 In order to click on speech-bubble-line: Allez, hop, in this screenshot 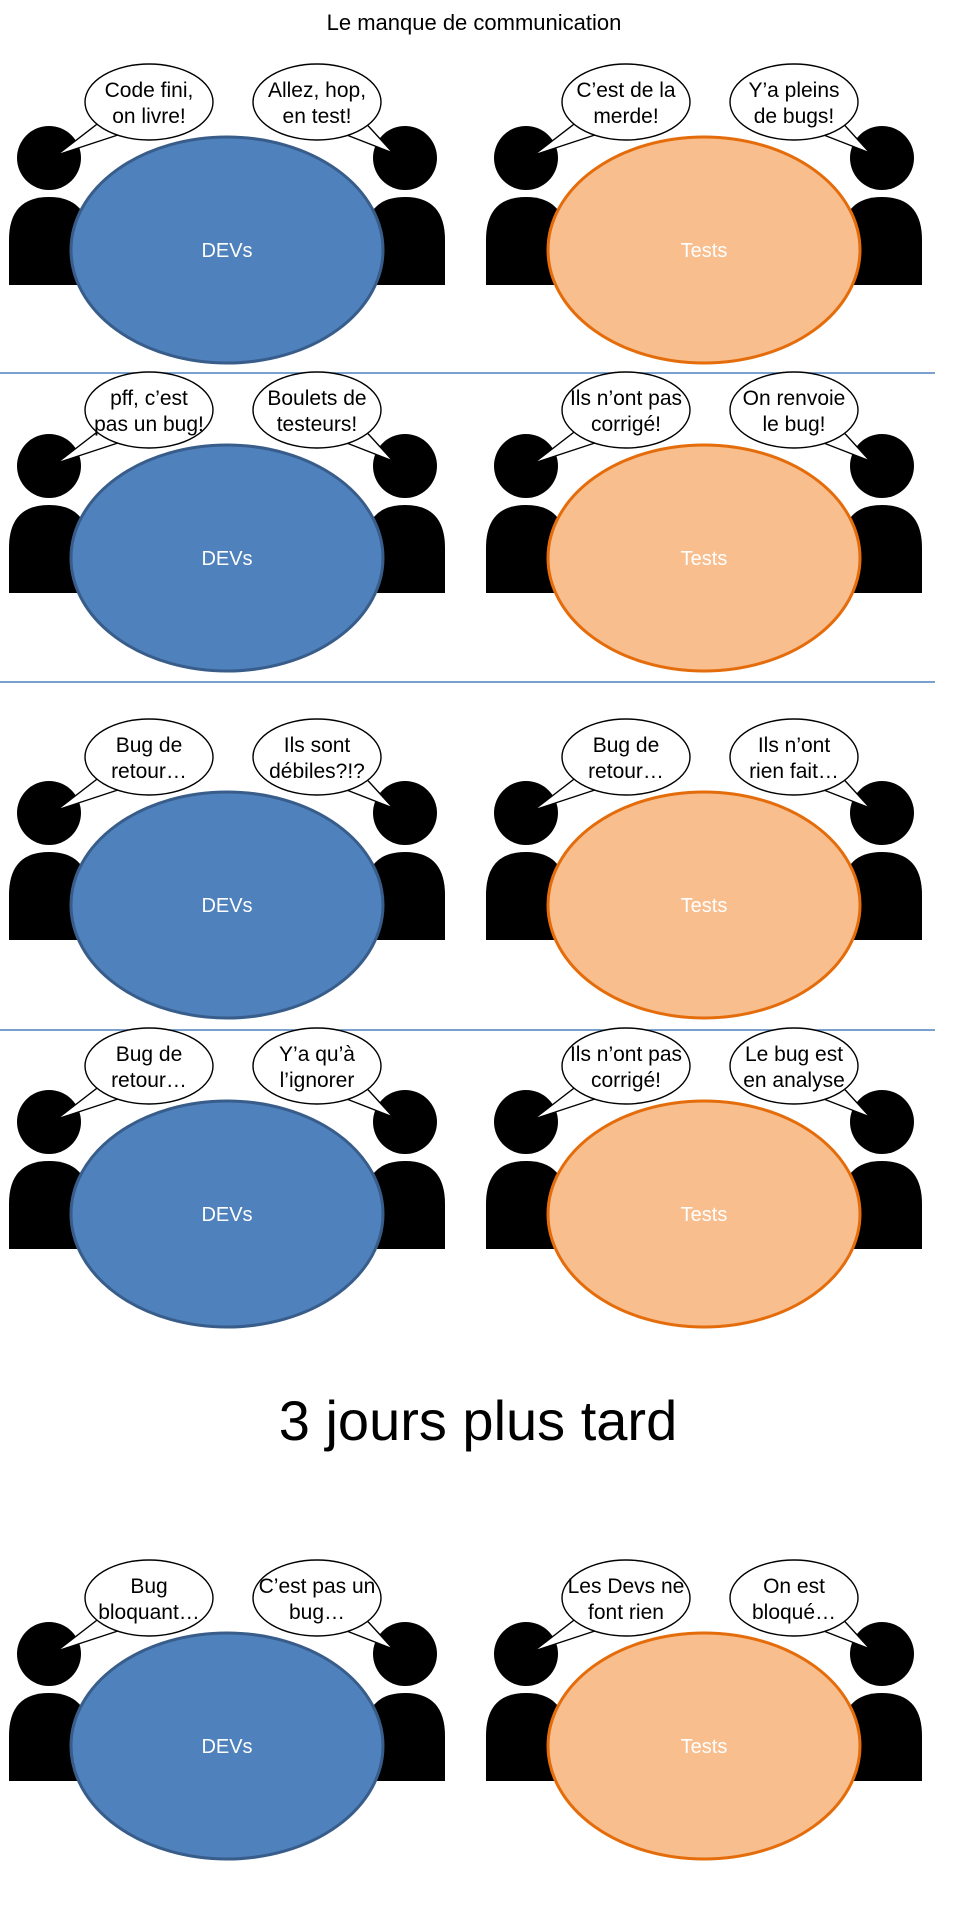, I will do `click(317, 90)`.